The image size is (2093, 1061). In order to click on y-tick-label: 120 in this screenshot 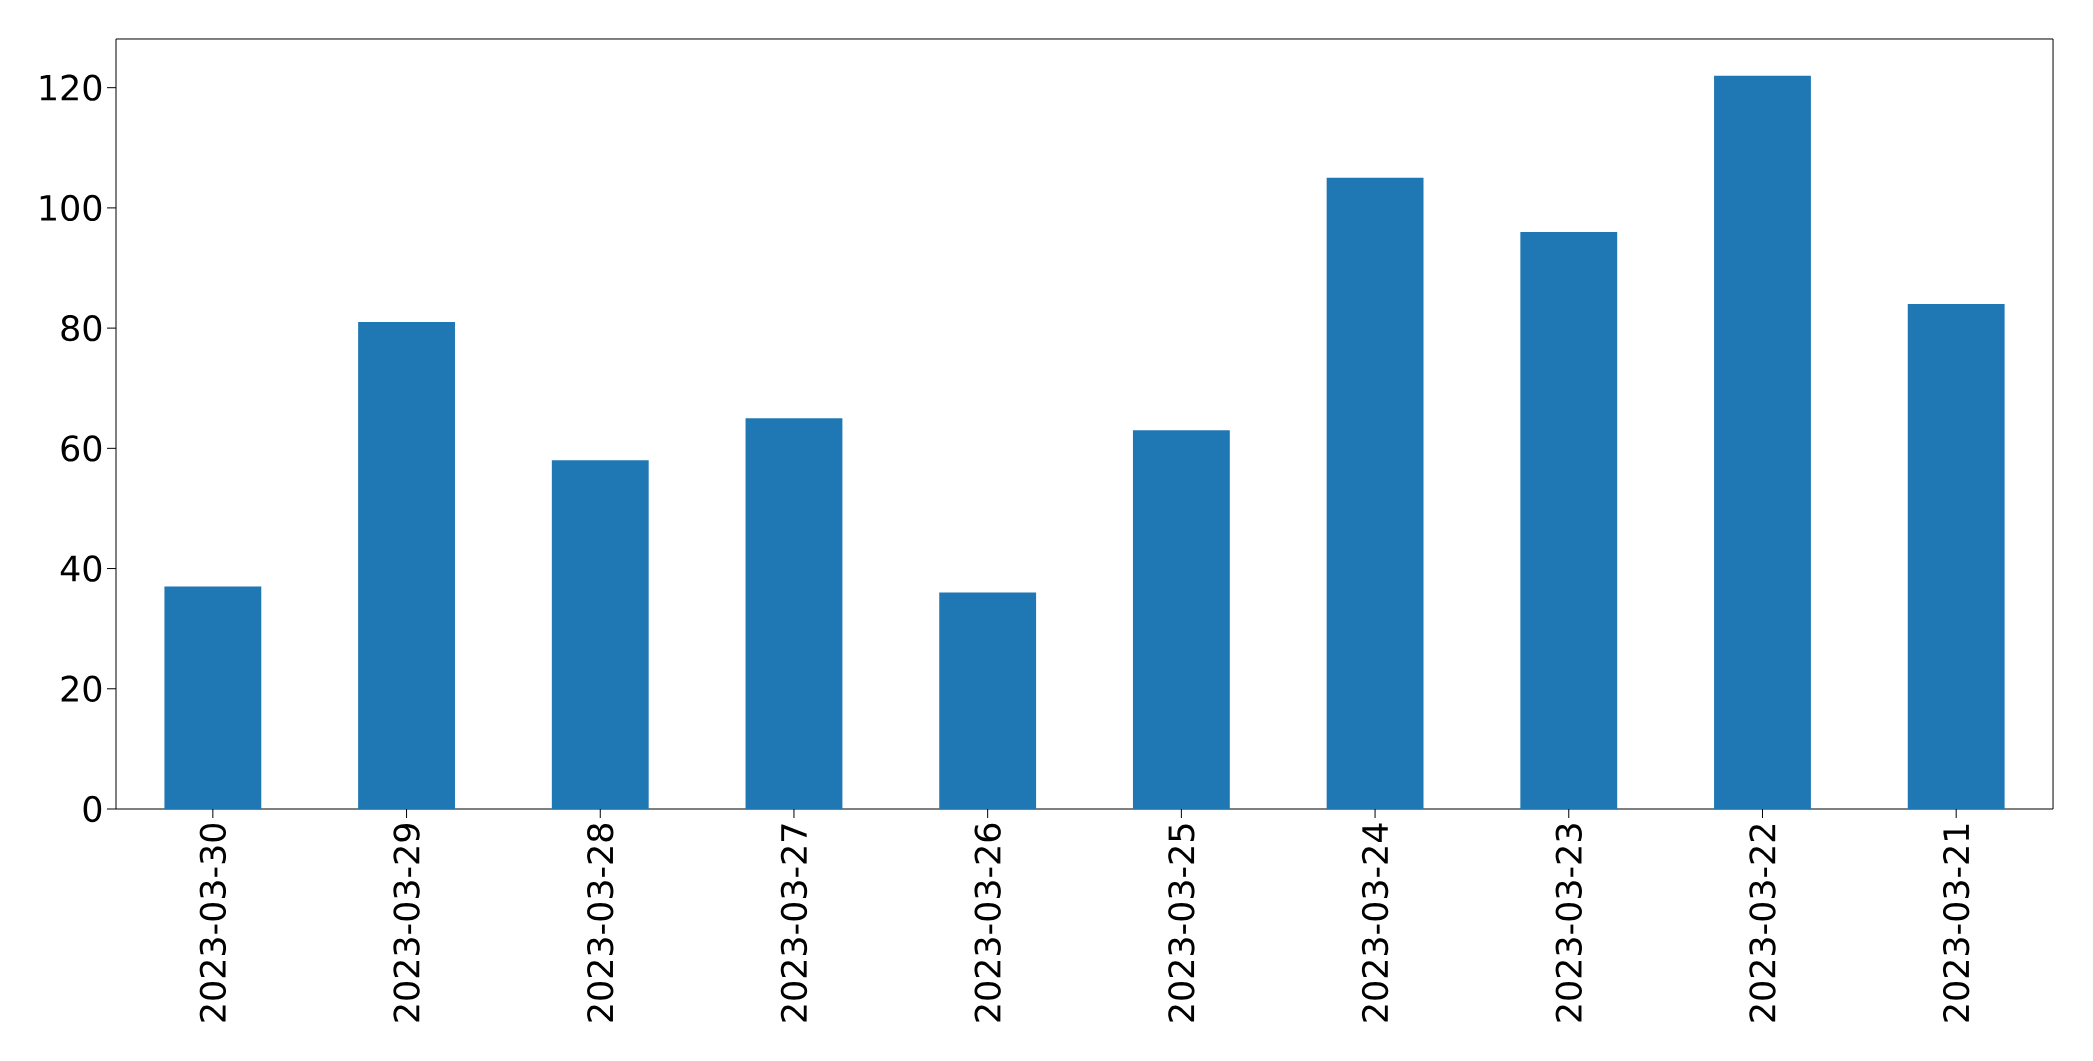, I will do `click(71, 87)`.